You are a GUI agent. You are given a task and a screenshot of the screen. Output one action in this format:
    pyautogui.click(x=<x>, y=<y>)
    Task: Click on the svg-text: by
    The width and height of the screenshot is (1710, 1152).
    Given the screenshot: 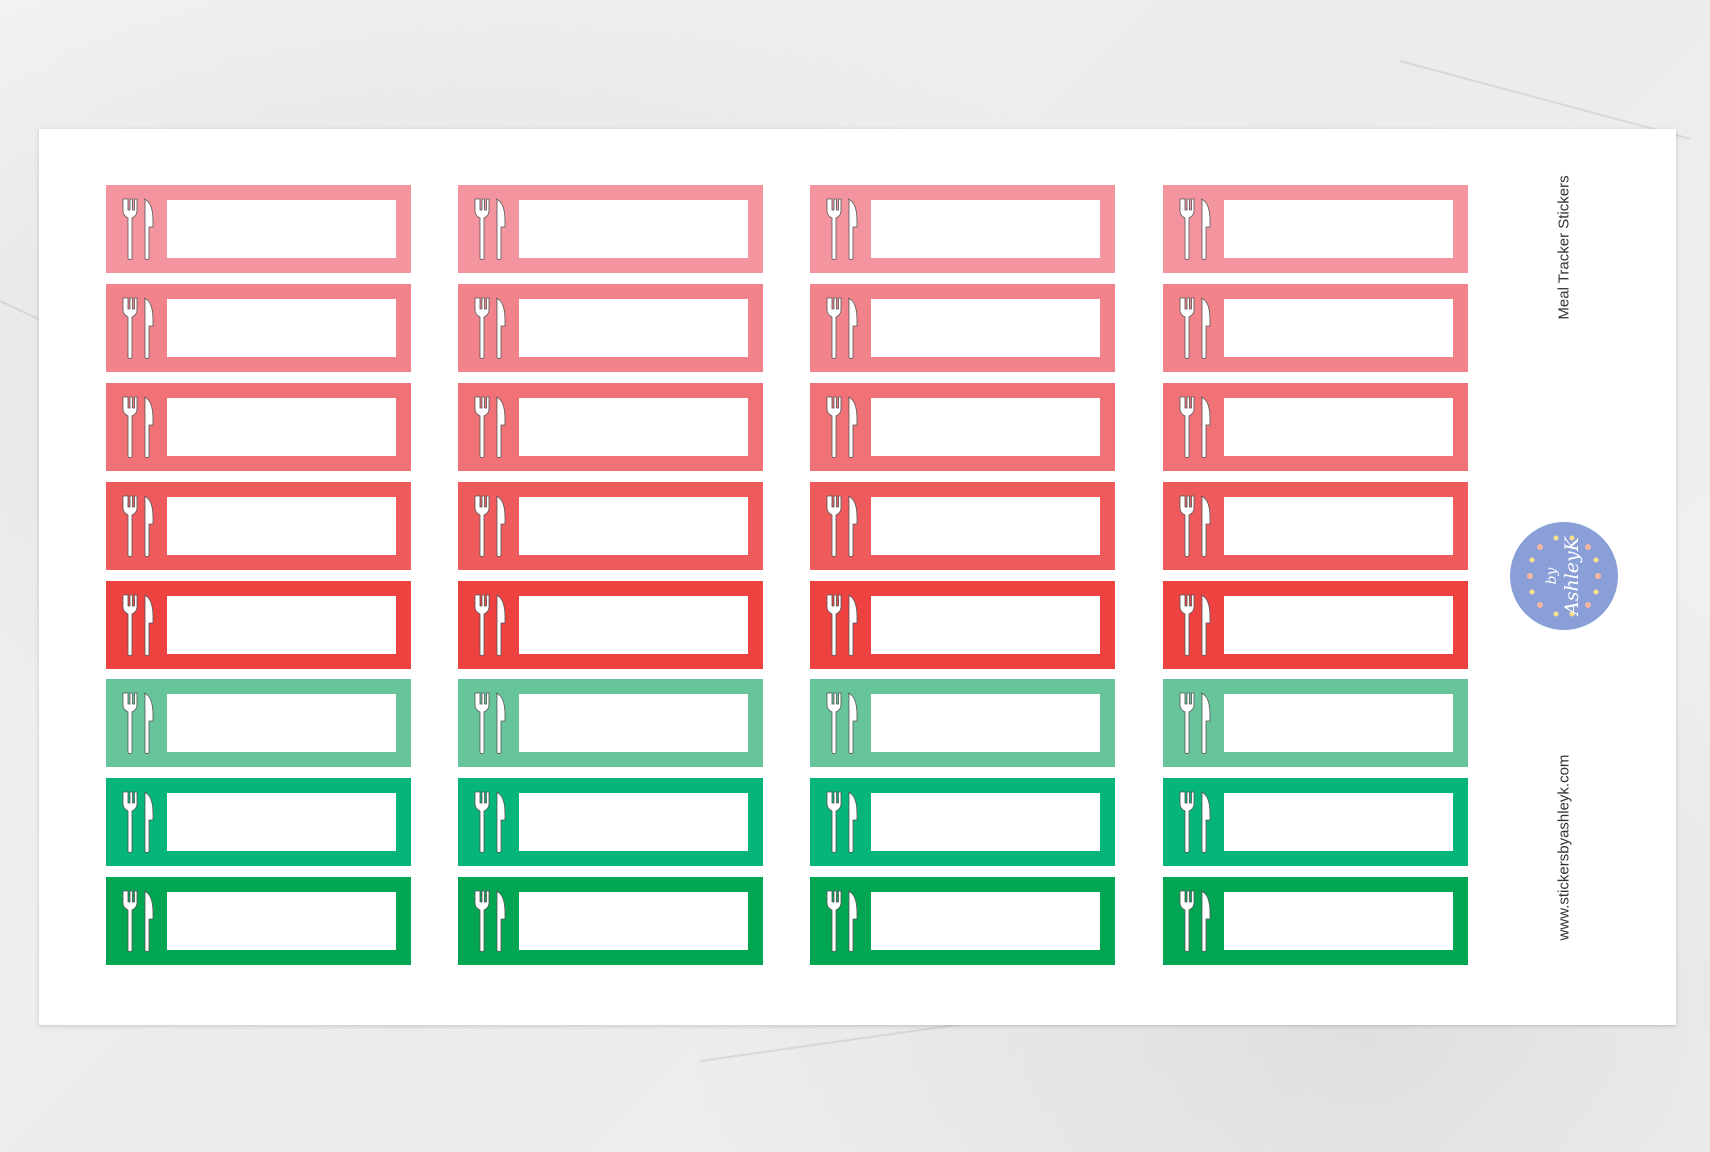 What is the action you would take?
    pyautogui.click(x=1552, y=575)
    